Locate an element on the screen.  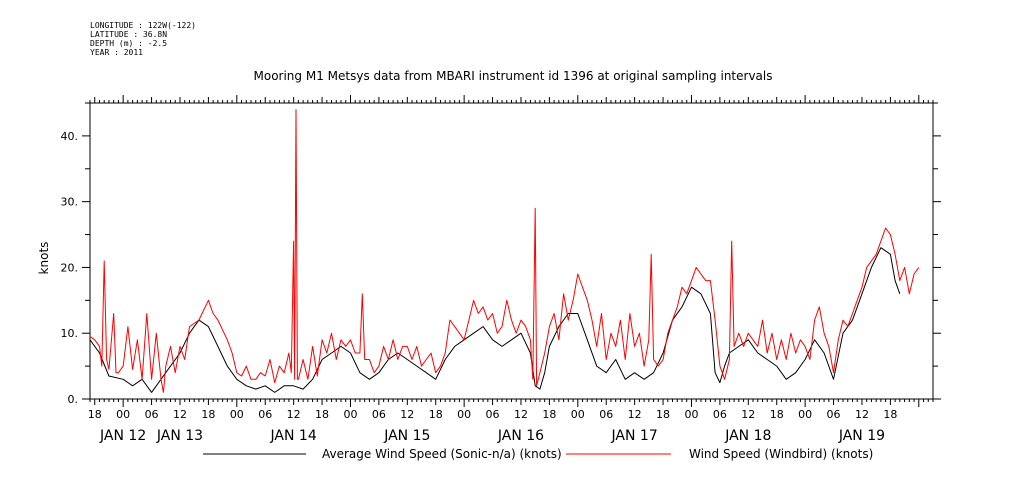
x-day-label: JAN 13 is located at coordinates (179, 436).